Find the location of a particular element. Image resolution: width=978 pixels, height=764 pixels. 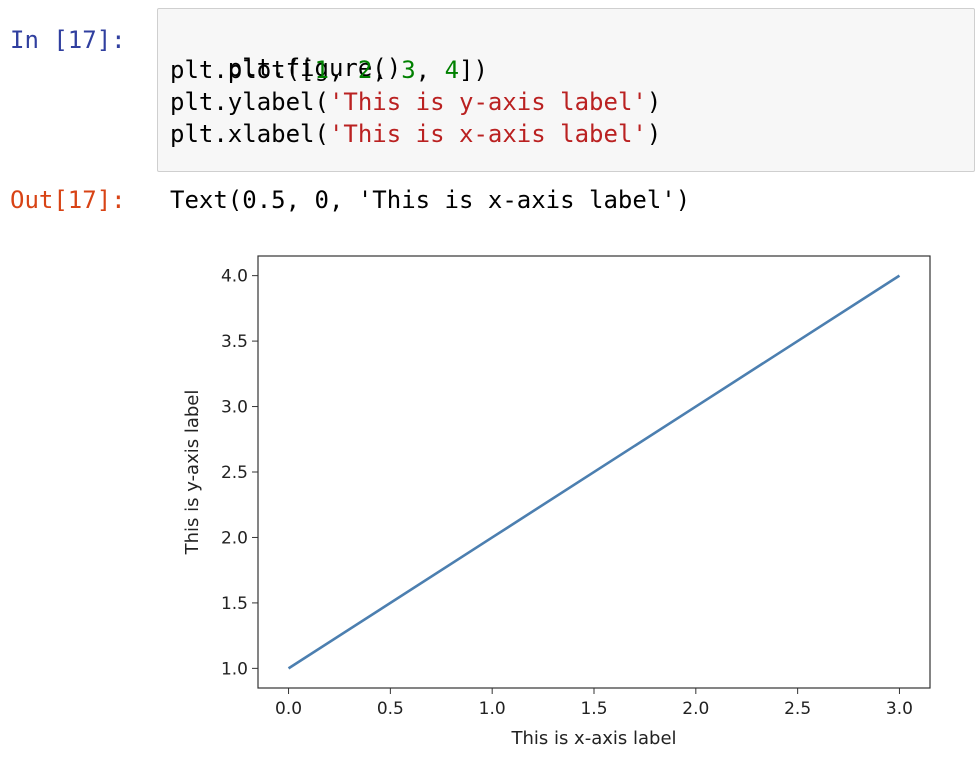

code-line-4: plt.xlabel('This is x-axis label') is located at coordinates (416, 134).